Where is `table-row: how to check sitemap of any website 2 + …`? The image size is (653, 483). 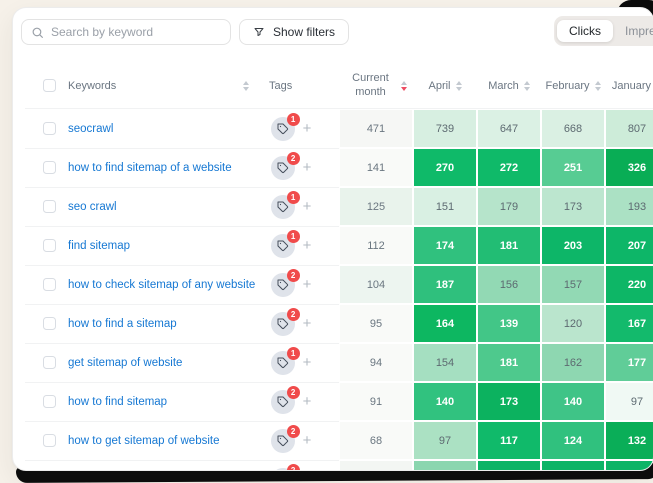 table-row: how to check sitemap of any website 2 + … is located at coordinates (339, 284).